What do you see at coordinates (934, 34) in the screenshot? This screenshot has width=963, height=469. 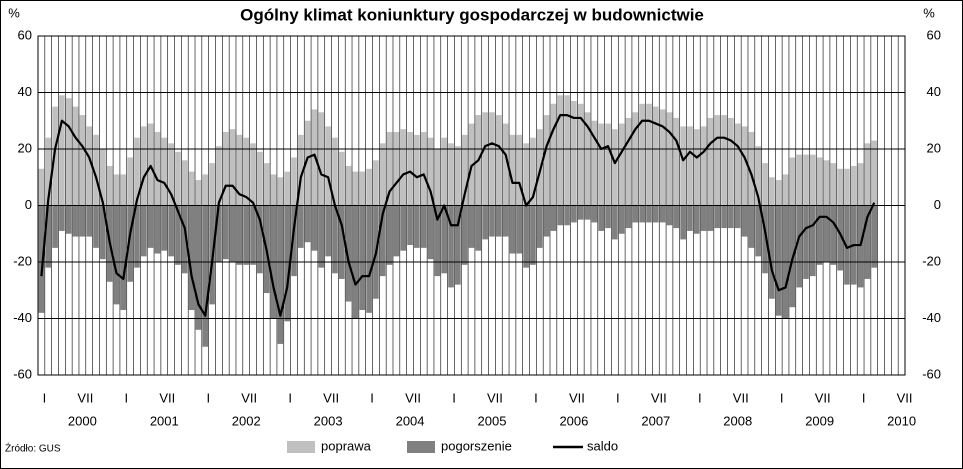 I see `y2-tick-label: 60` at bounding box center [934, 34].